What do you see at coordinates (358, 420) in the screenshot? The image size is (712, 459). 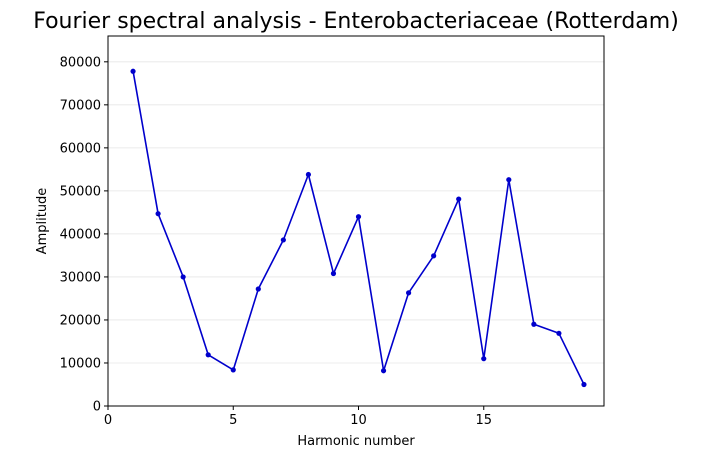 I see `x-tick-label: 10` at bounding box center [358, 420].